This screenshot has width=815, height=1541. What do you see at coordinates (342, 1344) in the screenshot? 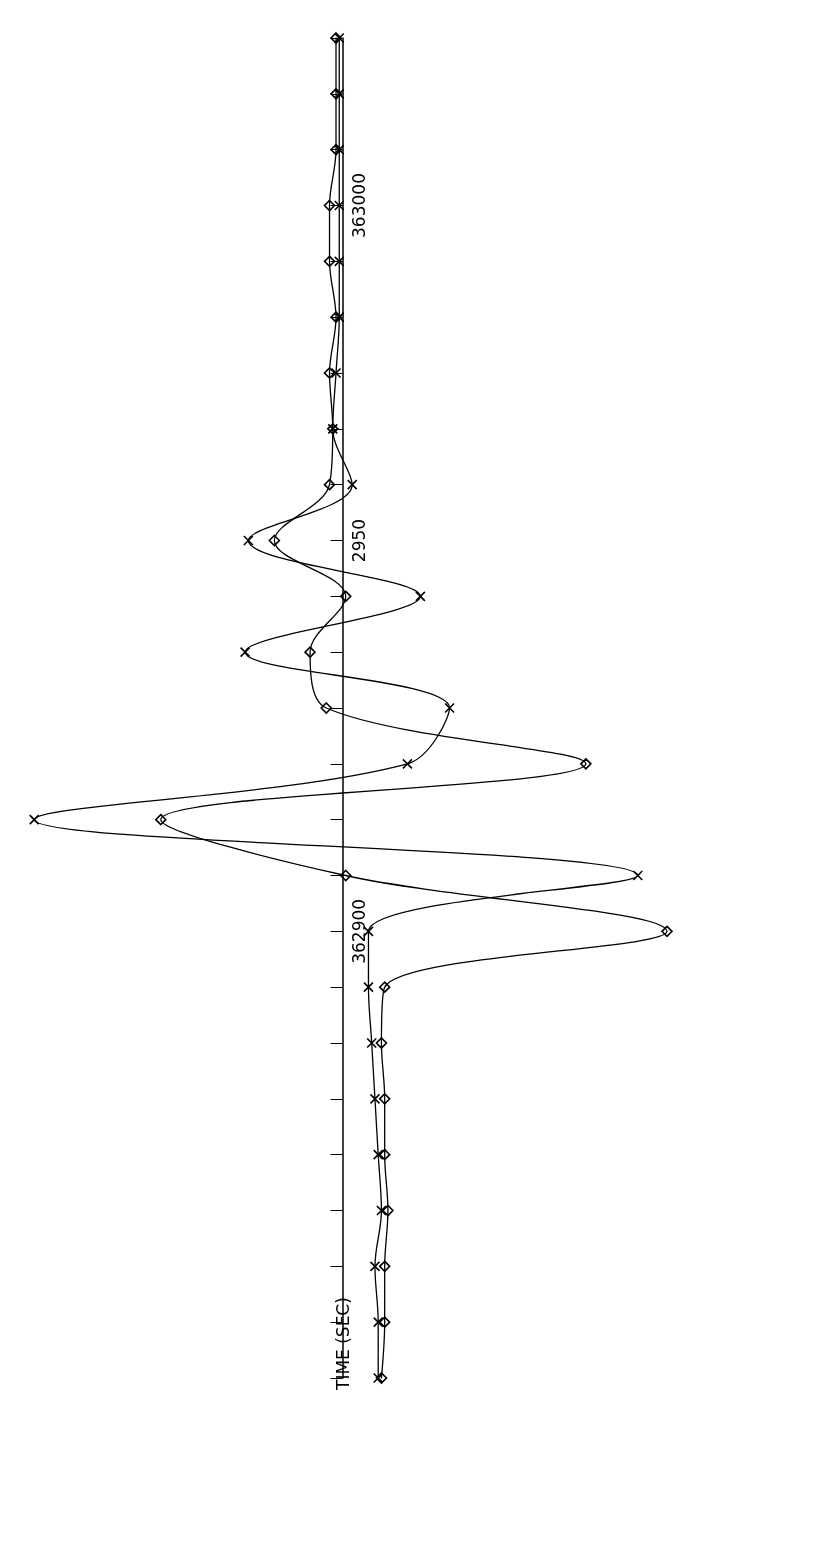
I see `y-axis-title: TIME (SEC)` at bounding box center [342, 1344].